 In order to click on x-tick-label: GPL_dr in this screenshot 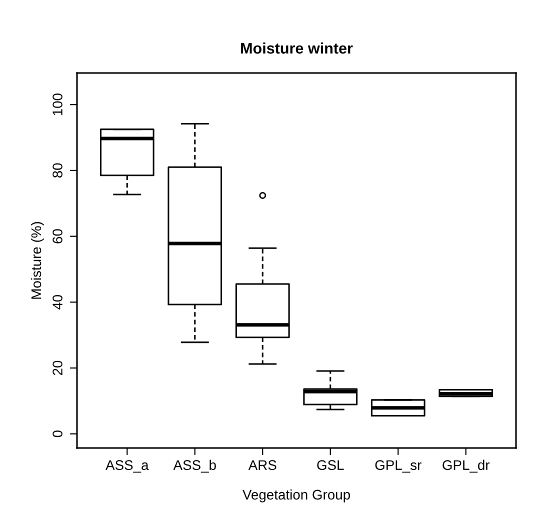, I will do `click(466, 466)`.